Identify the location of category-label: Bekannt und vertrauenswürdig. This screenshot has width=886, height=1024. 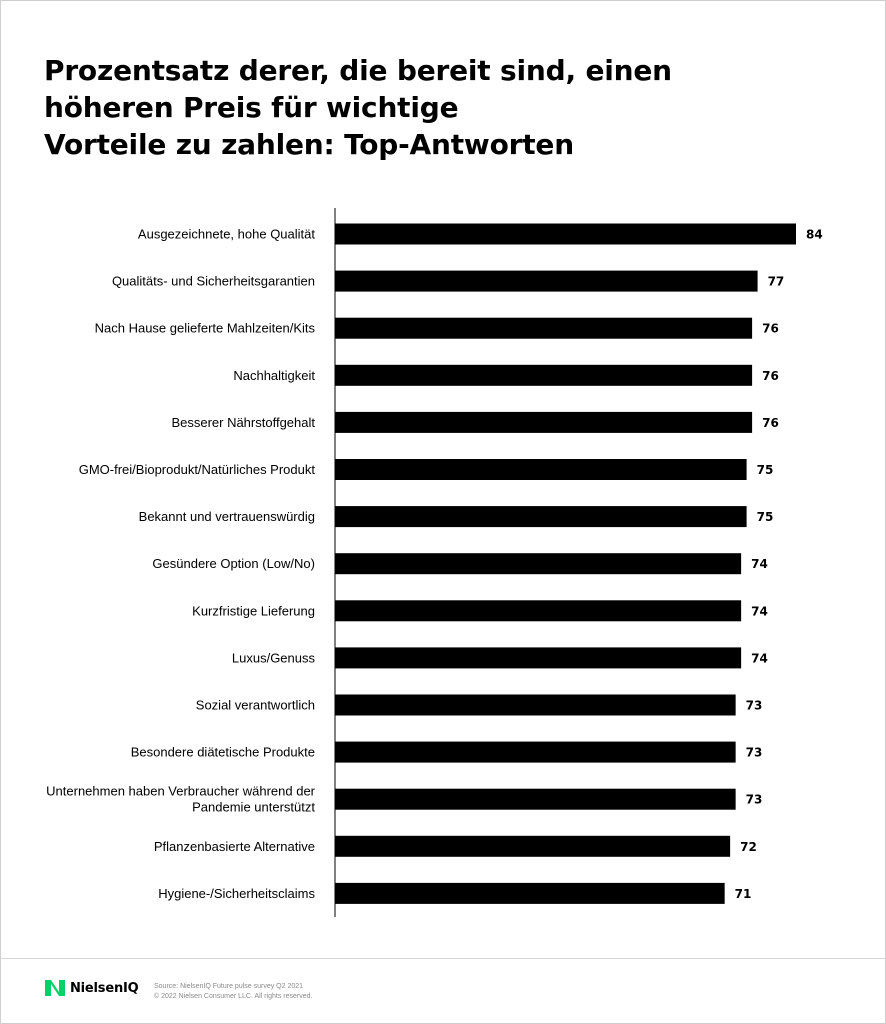
(227, 516).